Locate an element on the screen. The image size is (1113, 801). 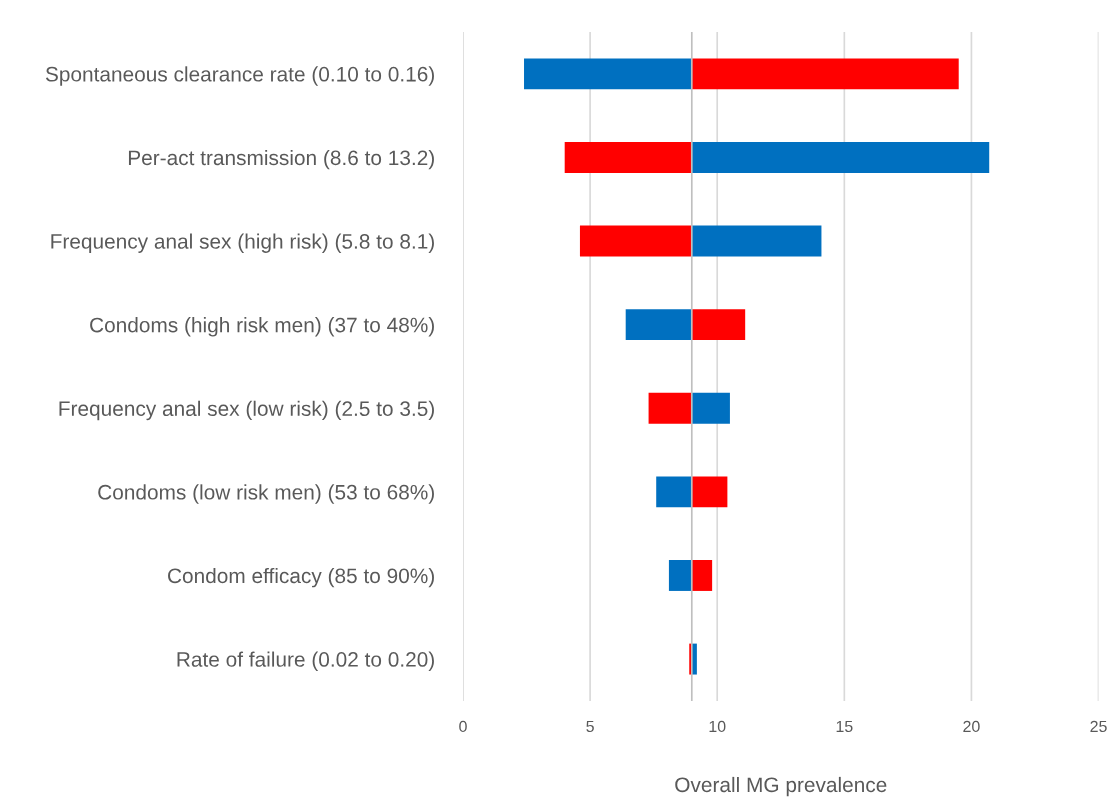
y-tick-label: Per-act transmission (8.6 to 13.2) is located at coordinates (281, 159).